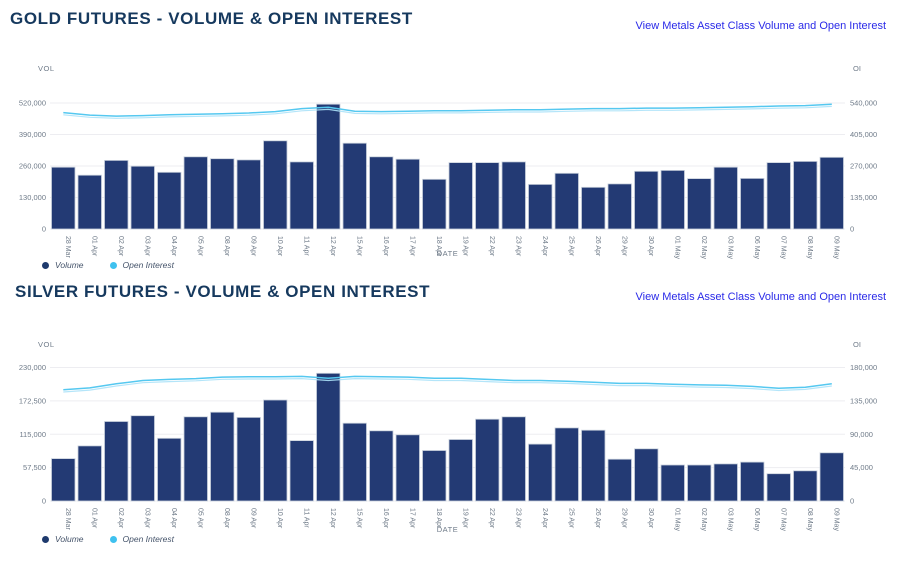  I want to click on right-axis-title: OI, so click(857, 68).